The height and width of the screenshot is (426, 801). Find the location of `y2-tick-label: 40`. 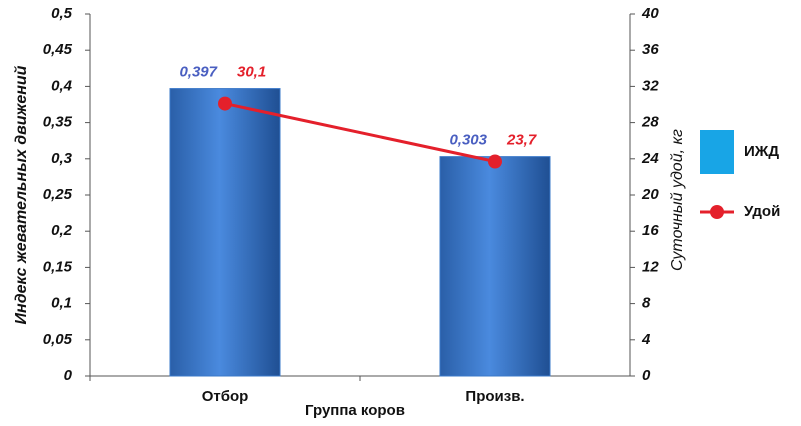

y2-tick-label: 40 is located at coordinates (650, 13).